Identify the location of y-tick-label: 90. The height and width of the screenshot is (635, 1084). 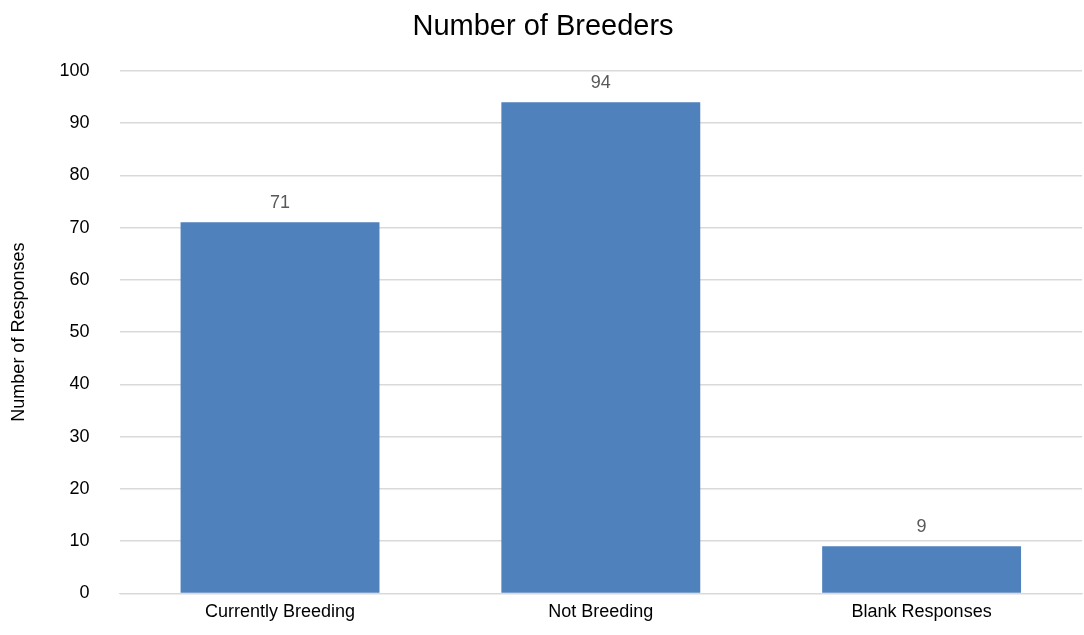
(79, 122).